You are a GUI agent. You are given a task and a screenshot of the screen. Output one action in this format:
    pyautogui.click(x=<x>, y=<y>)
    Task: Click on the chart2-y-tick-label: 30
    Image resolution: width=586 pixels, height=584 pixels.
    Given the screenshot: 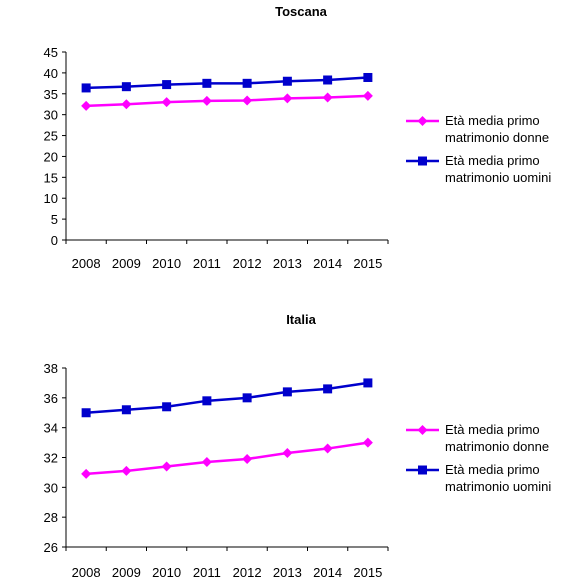 What is the action you would take?
    pyautogui.click(x=51, y=487)
    